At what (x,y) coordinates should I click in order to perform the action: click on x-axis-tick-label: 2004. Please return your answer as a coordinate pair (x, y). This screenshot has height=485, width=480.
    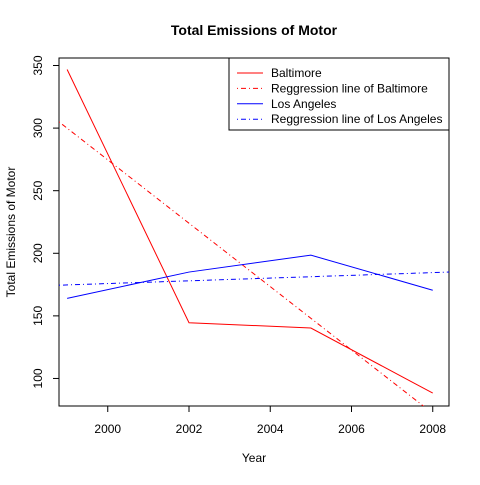
    Looking at the image, I should click on (270, 429).